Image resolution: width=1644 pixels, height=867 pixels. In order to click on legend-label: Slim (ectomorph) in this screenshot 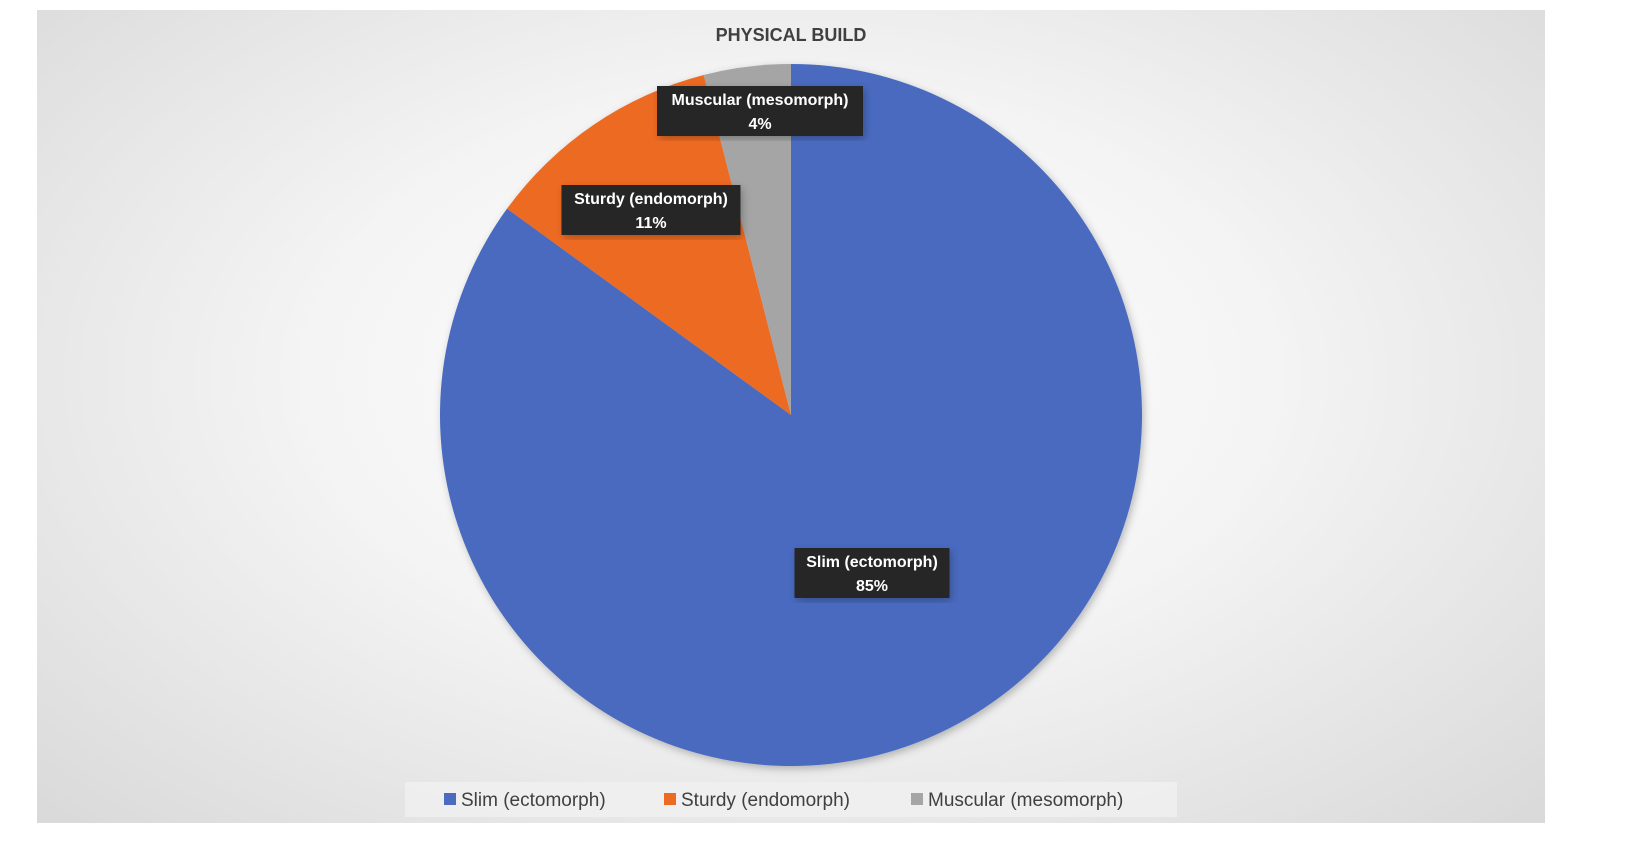, I will do `click(533, 800)`.